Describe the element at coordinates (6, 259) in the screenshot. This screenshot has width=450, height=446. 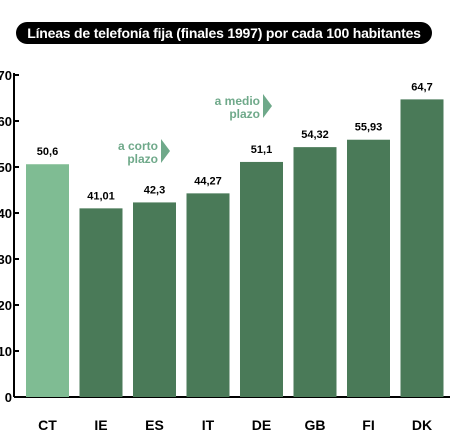
I see `y-tick-label: 30` at that location.